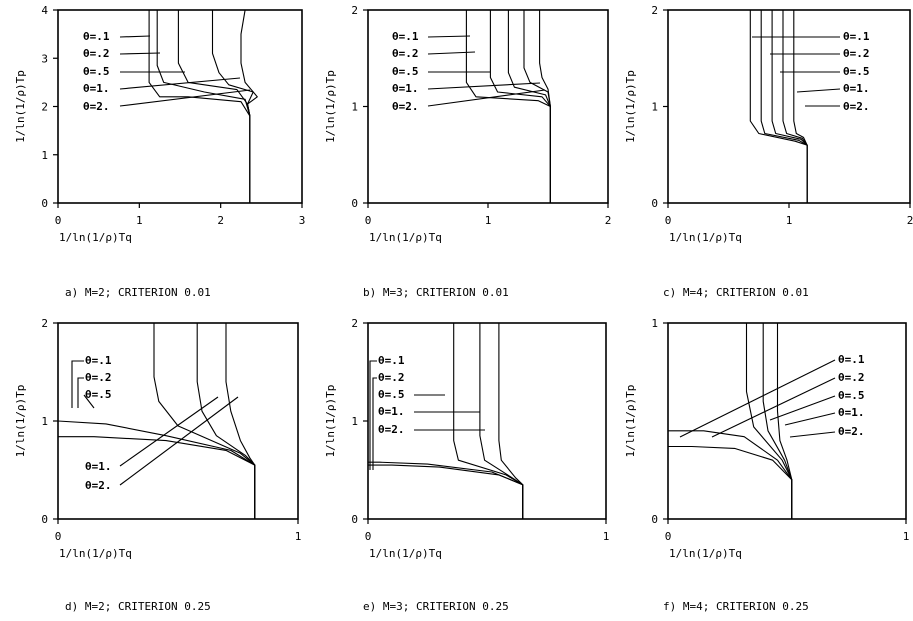  I want to click on panel-caption: d) M=2; CRITERION 0.25, so click(138, 606).